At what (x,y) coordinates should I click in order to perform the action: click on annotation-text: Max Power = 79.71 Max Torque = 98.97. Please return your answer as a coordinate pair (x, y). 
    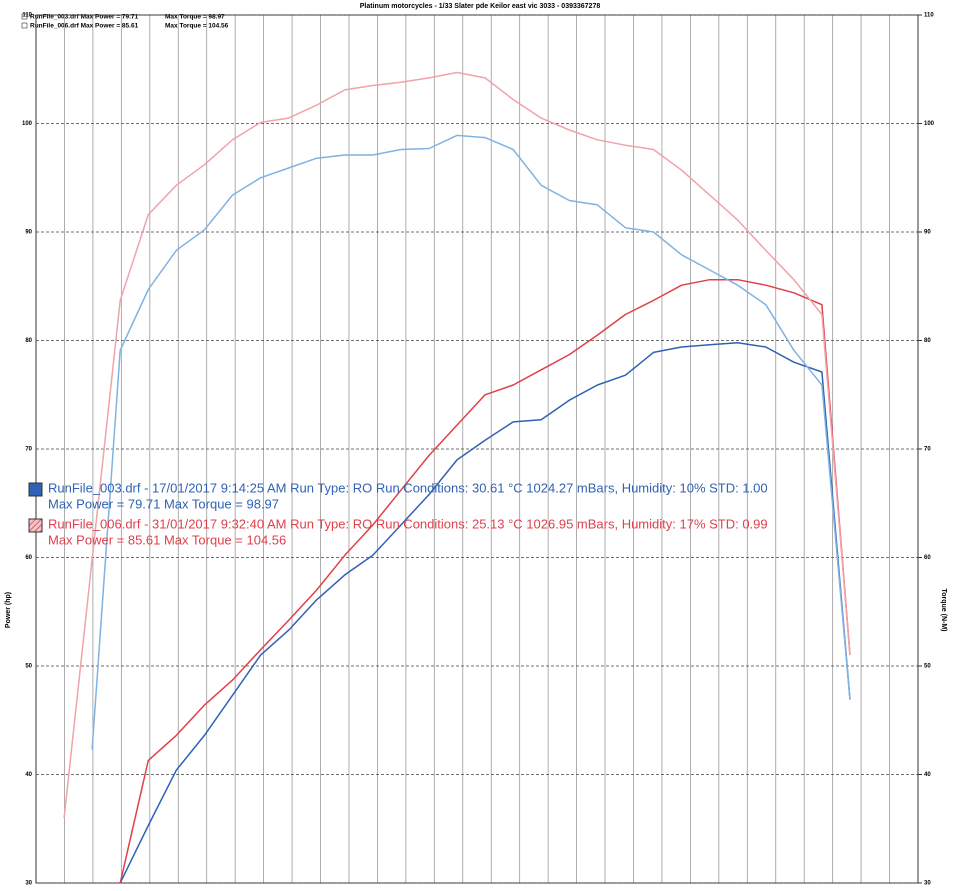
    Looking at the image, I should click on (163, 503).